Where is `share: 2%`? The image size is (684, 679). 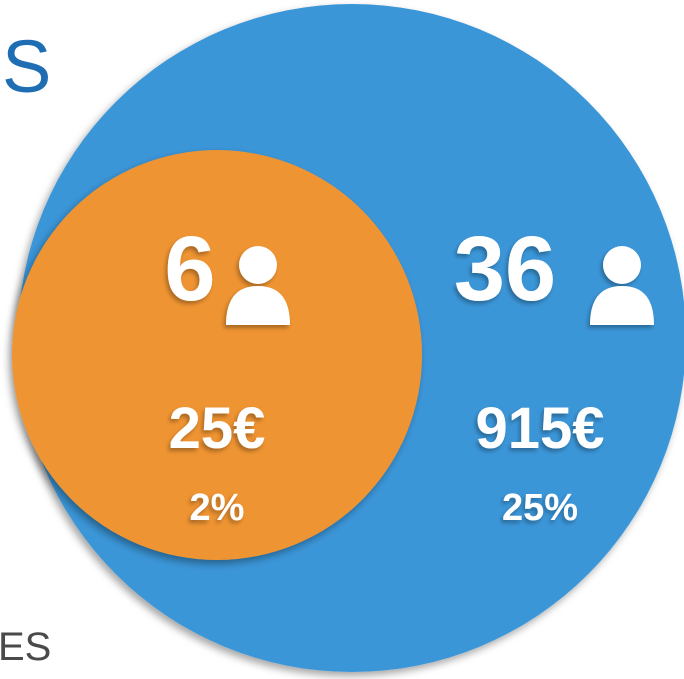 share: 2% is located at coordinates (217, 508).